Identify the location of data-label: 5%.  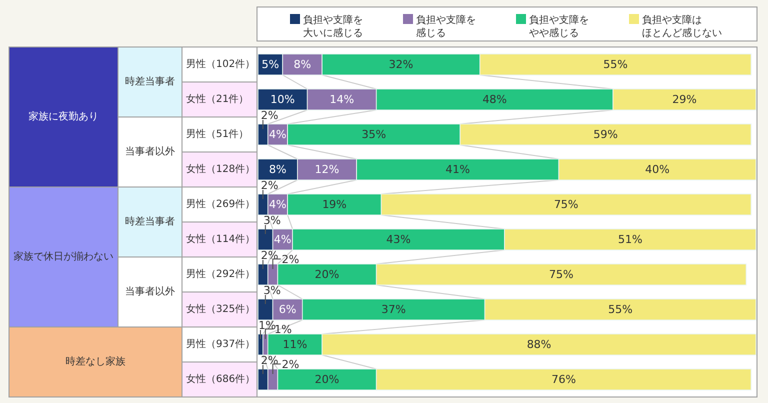
(271, 64).